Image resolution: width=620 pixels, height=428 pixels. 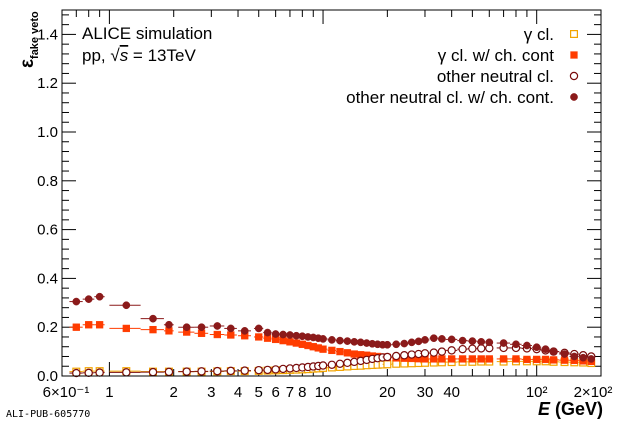 I want to click on x-tick-label: 6, so click(x=275, y=392).